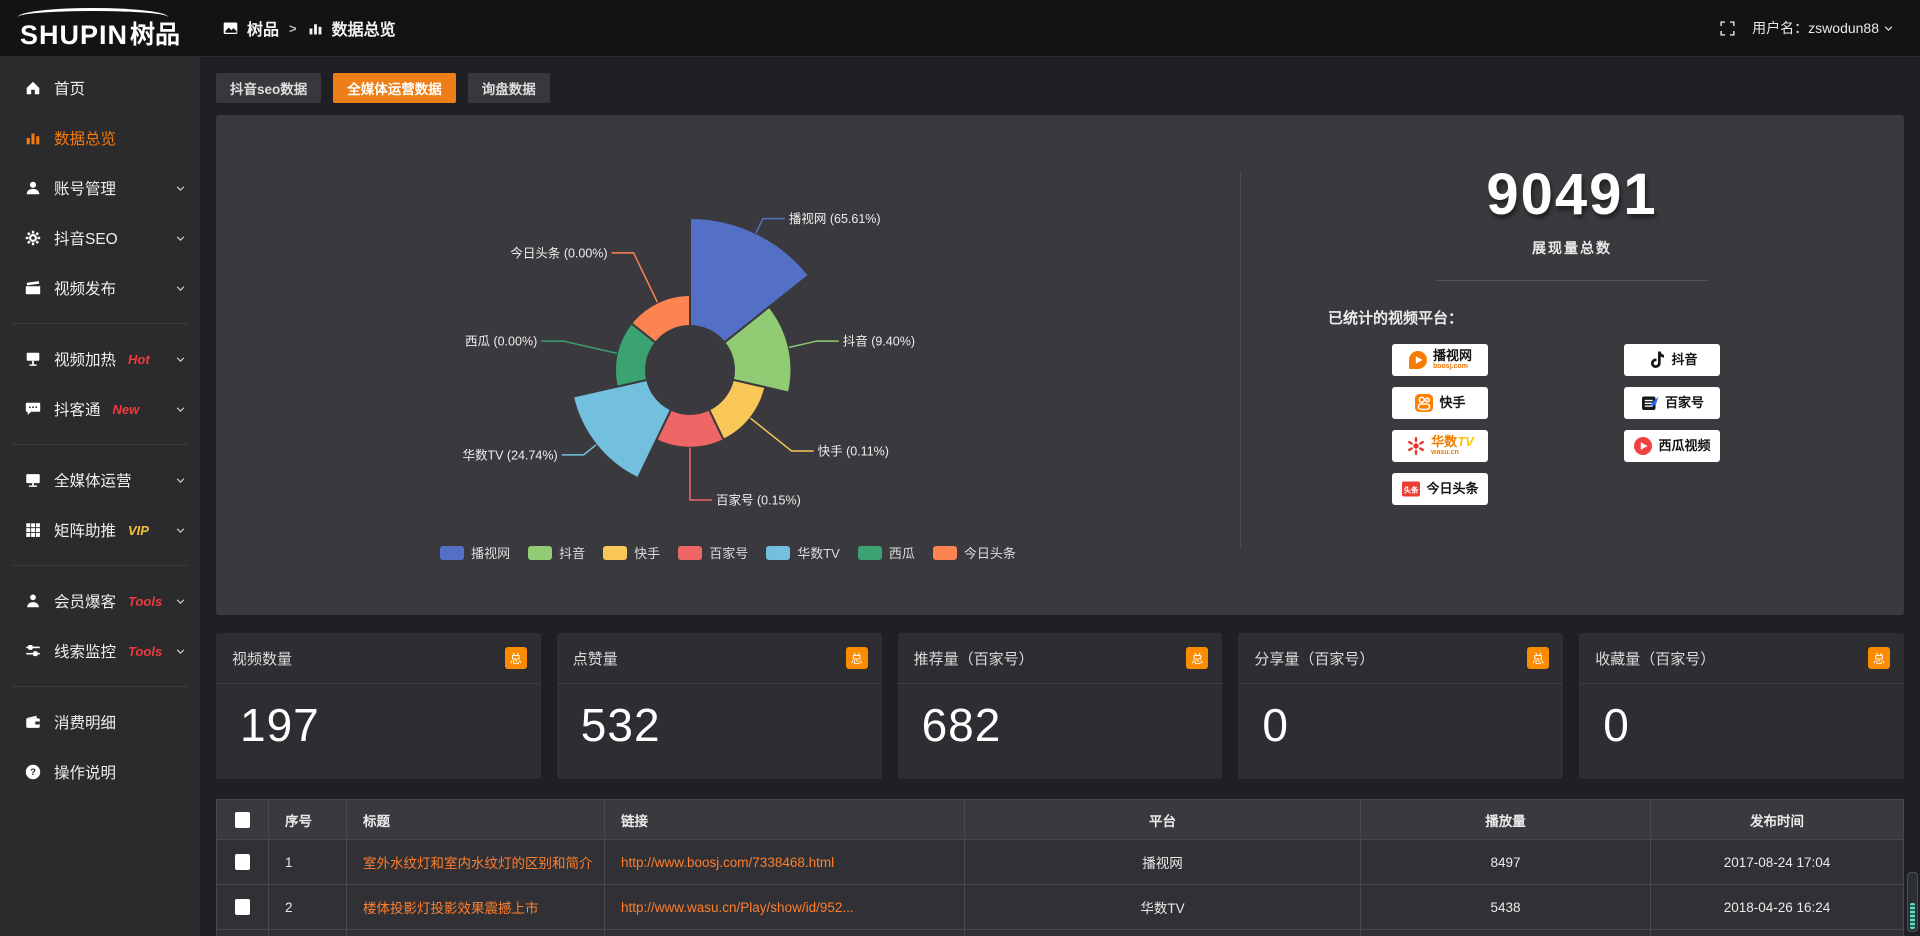 The height and width of the screenshot is (936, 1920). Describe the element at coordinates (879, 341) in the screenshot. I see `pie-label-抖音: 抖音 (9.40%)` at that location.